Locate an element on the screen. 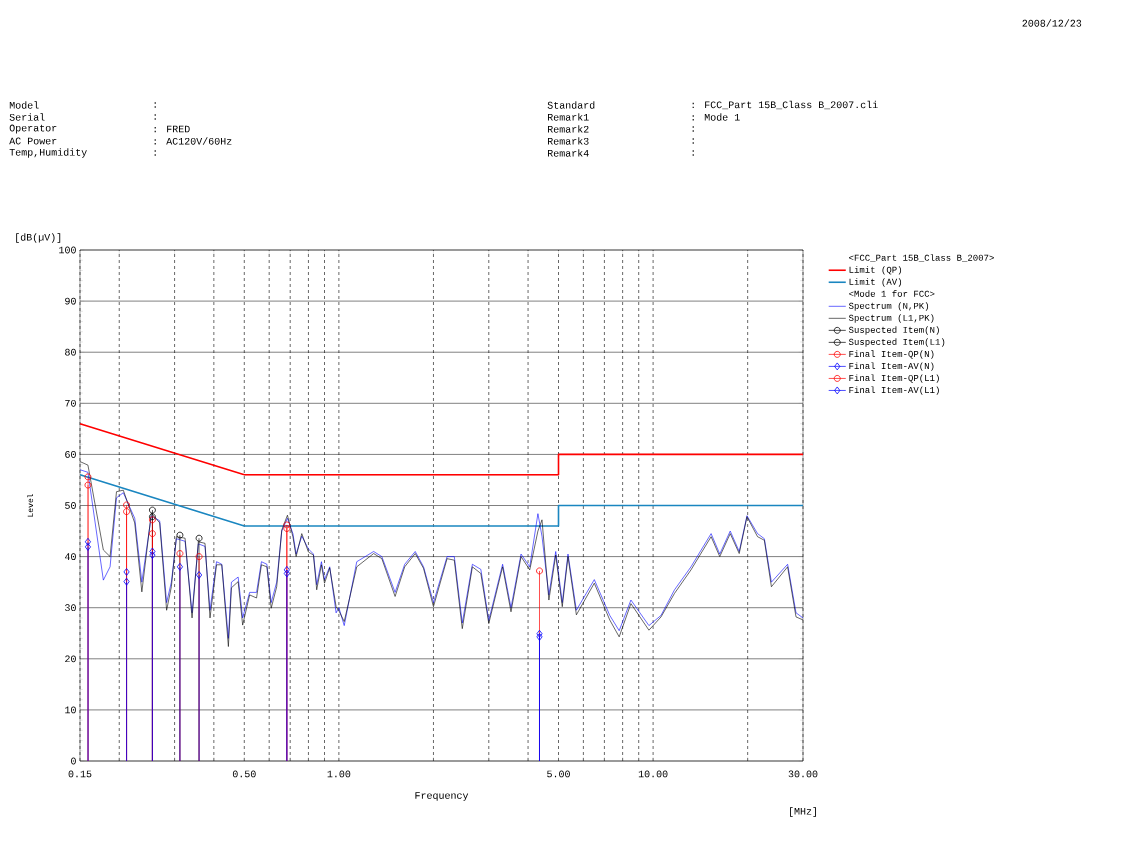  legend-label: Spectrum (L1,PK) is located at coordinates (891, 318).